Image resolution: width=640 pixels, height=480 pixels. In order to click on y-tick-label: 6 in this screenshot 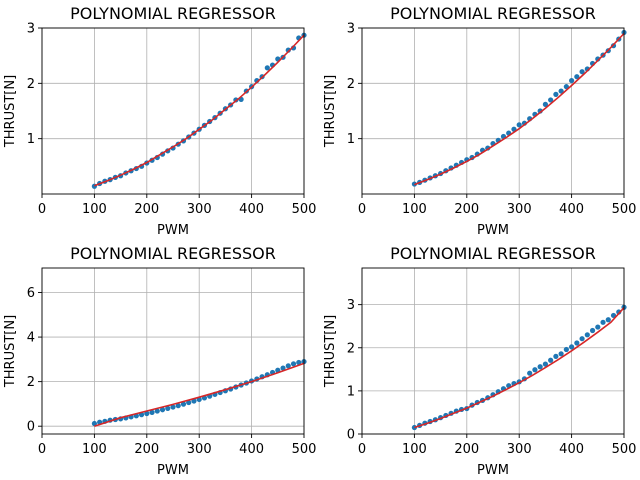, I will do `click(31, 293)`.